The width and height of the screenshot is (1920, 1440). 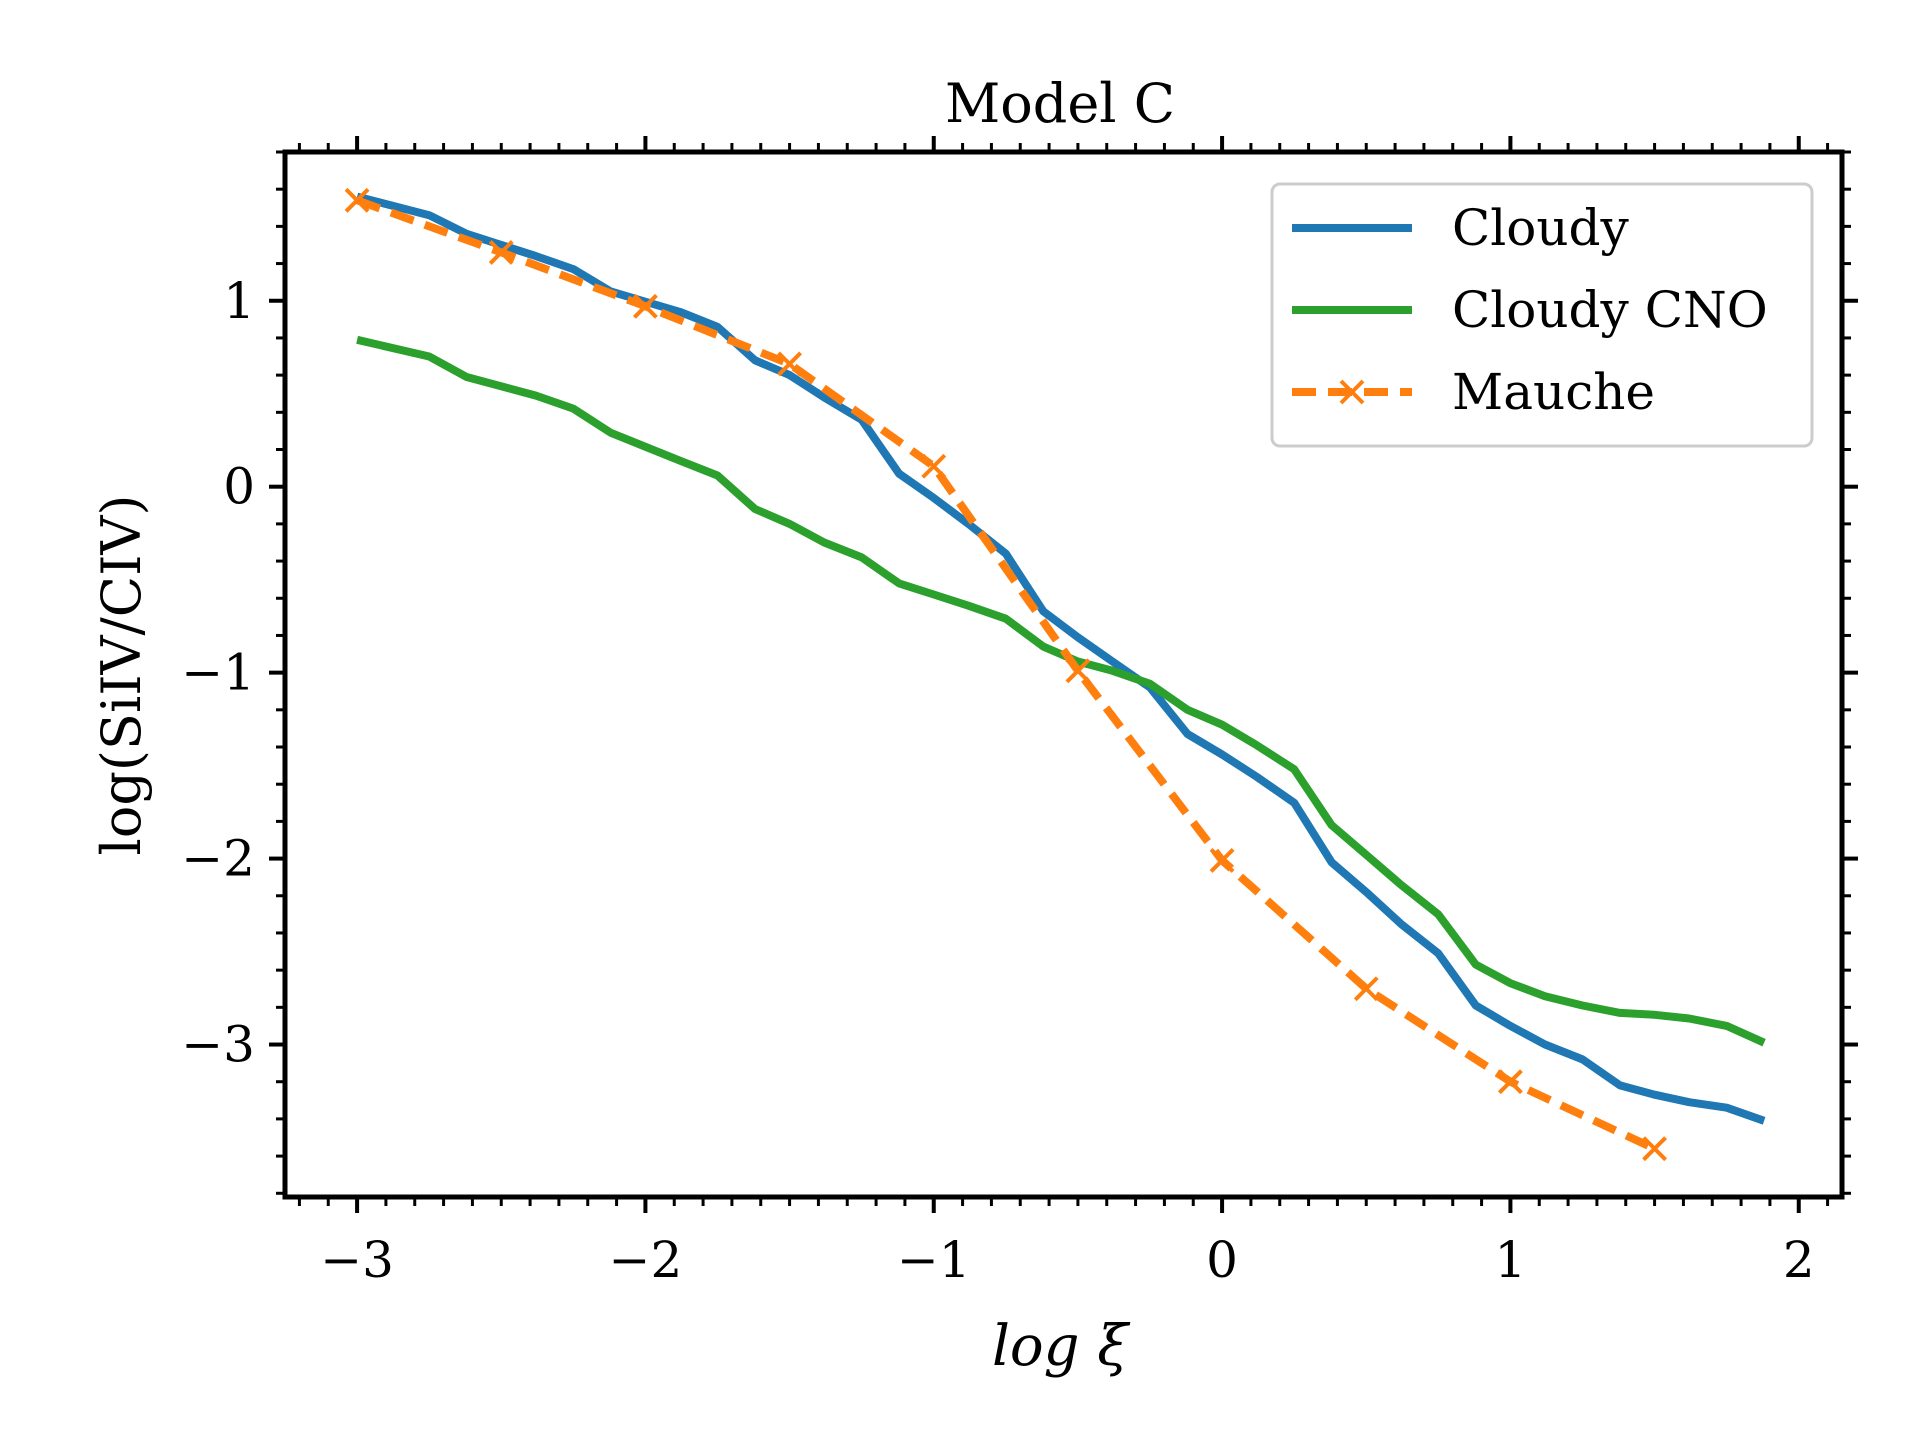 I want to click on legend-box, so click(x=1542, y=315).